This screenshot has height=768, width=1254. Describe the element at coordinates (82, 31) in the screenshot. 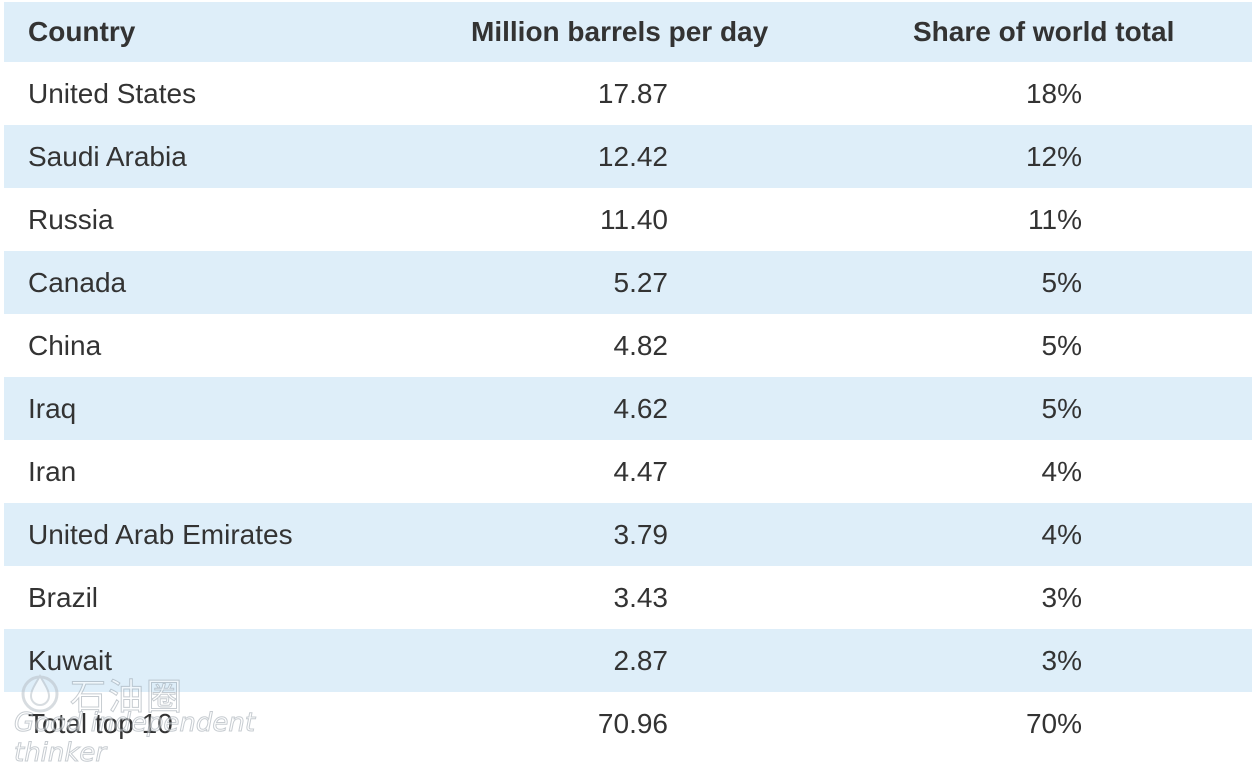

I see `header-country: Country` at that location.